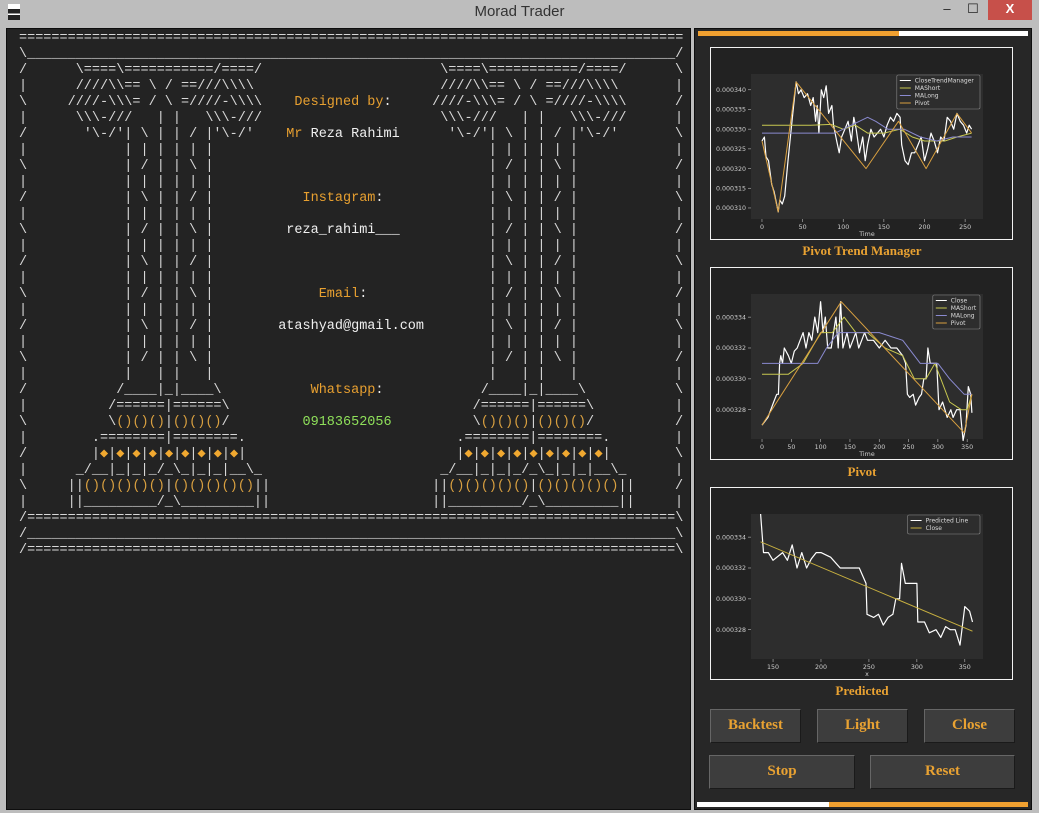  What do you see at coordinates (731, 568) in the screenshot?
I see `y-tick-label: 0.000332` at bounding box center [731, 568].